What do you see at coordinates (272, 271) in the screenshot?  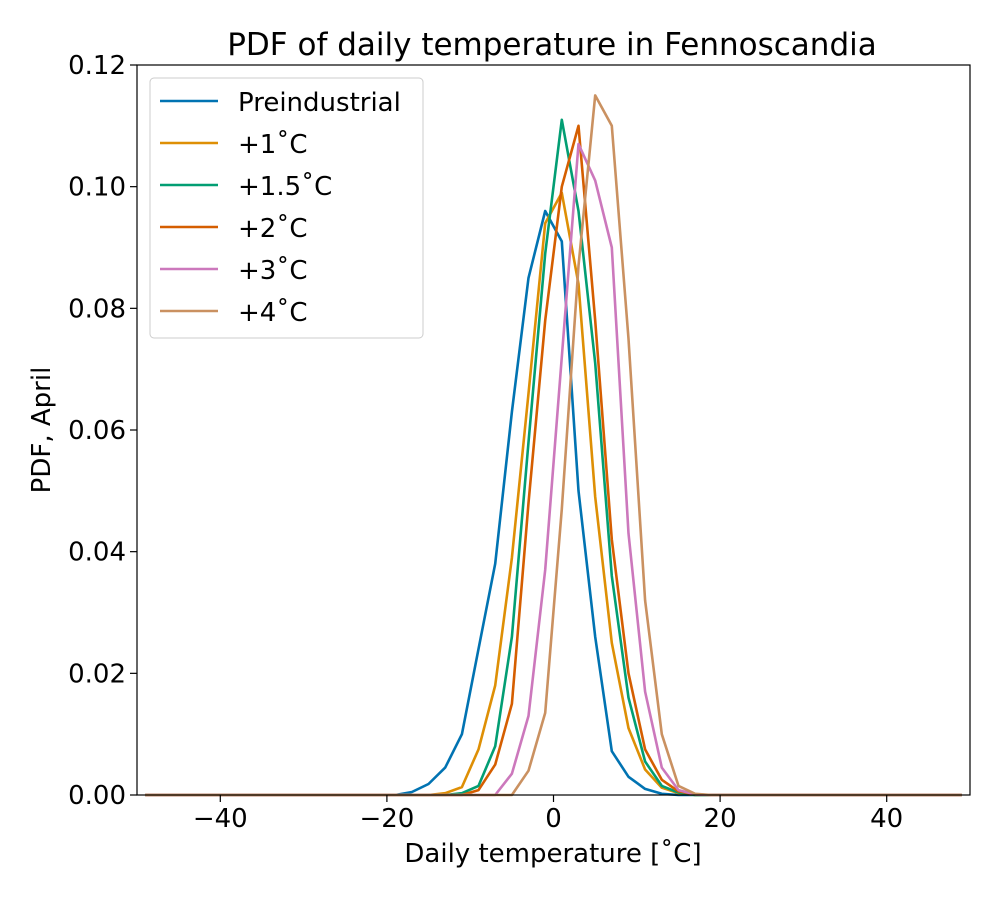 I see `legend-label-4: +3˚C` at bounding box center [272, 271].